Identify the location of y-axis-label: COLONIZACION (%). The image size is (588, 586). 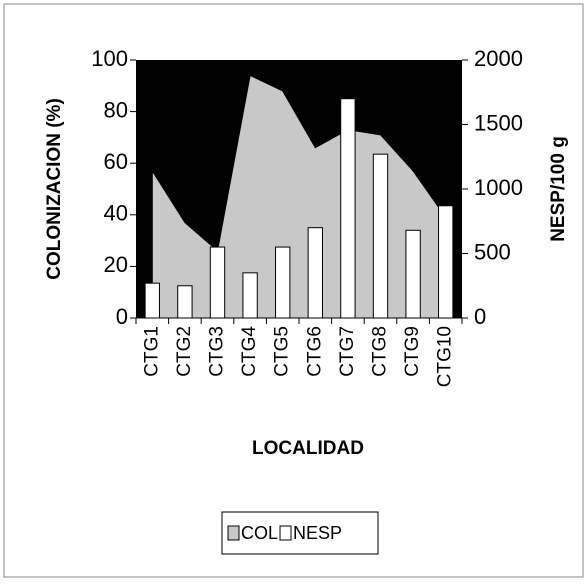
(54, 189).